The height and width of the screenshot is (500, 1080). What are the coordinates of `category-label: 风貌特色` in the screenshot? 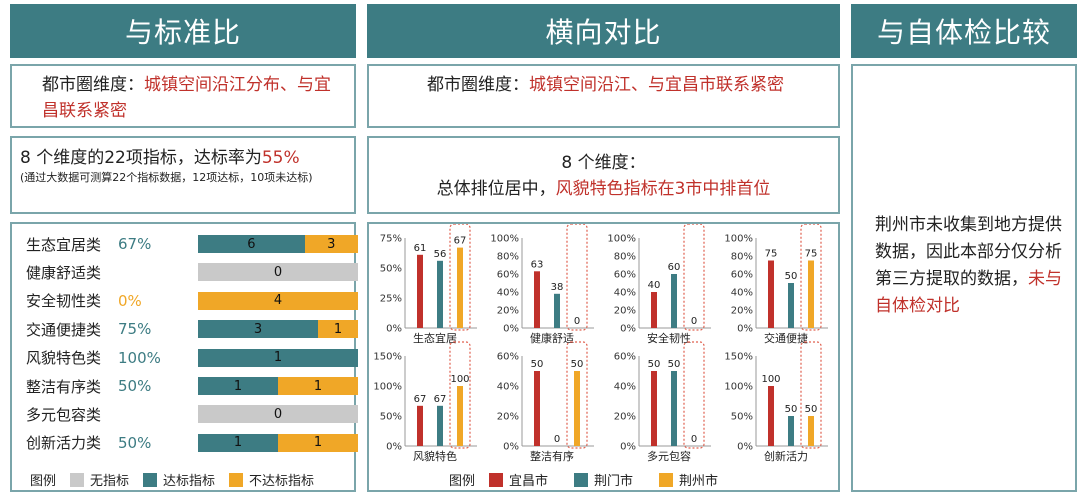 It's located at (435, 456).